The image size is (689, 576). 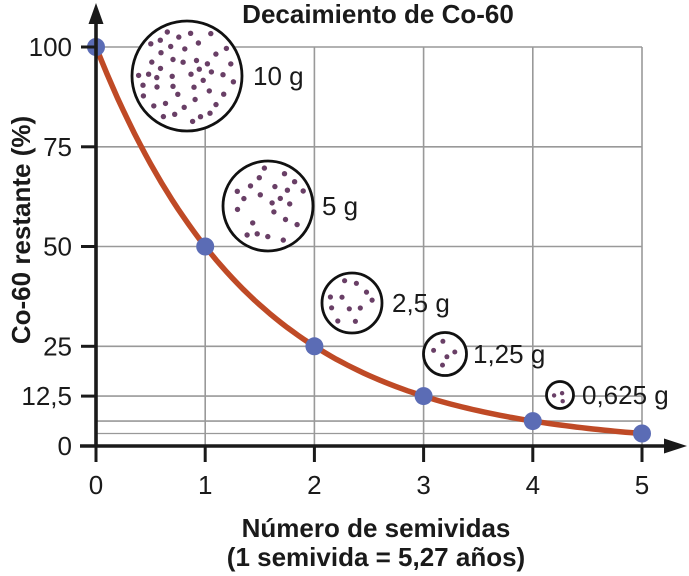 What do you see at coordinates (278, 76) in the screenshot?
I see `sample-mass-label: 10 g` at bounding box center [278, 76].